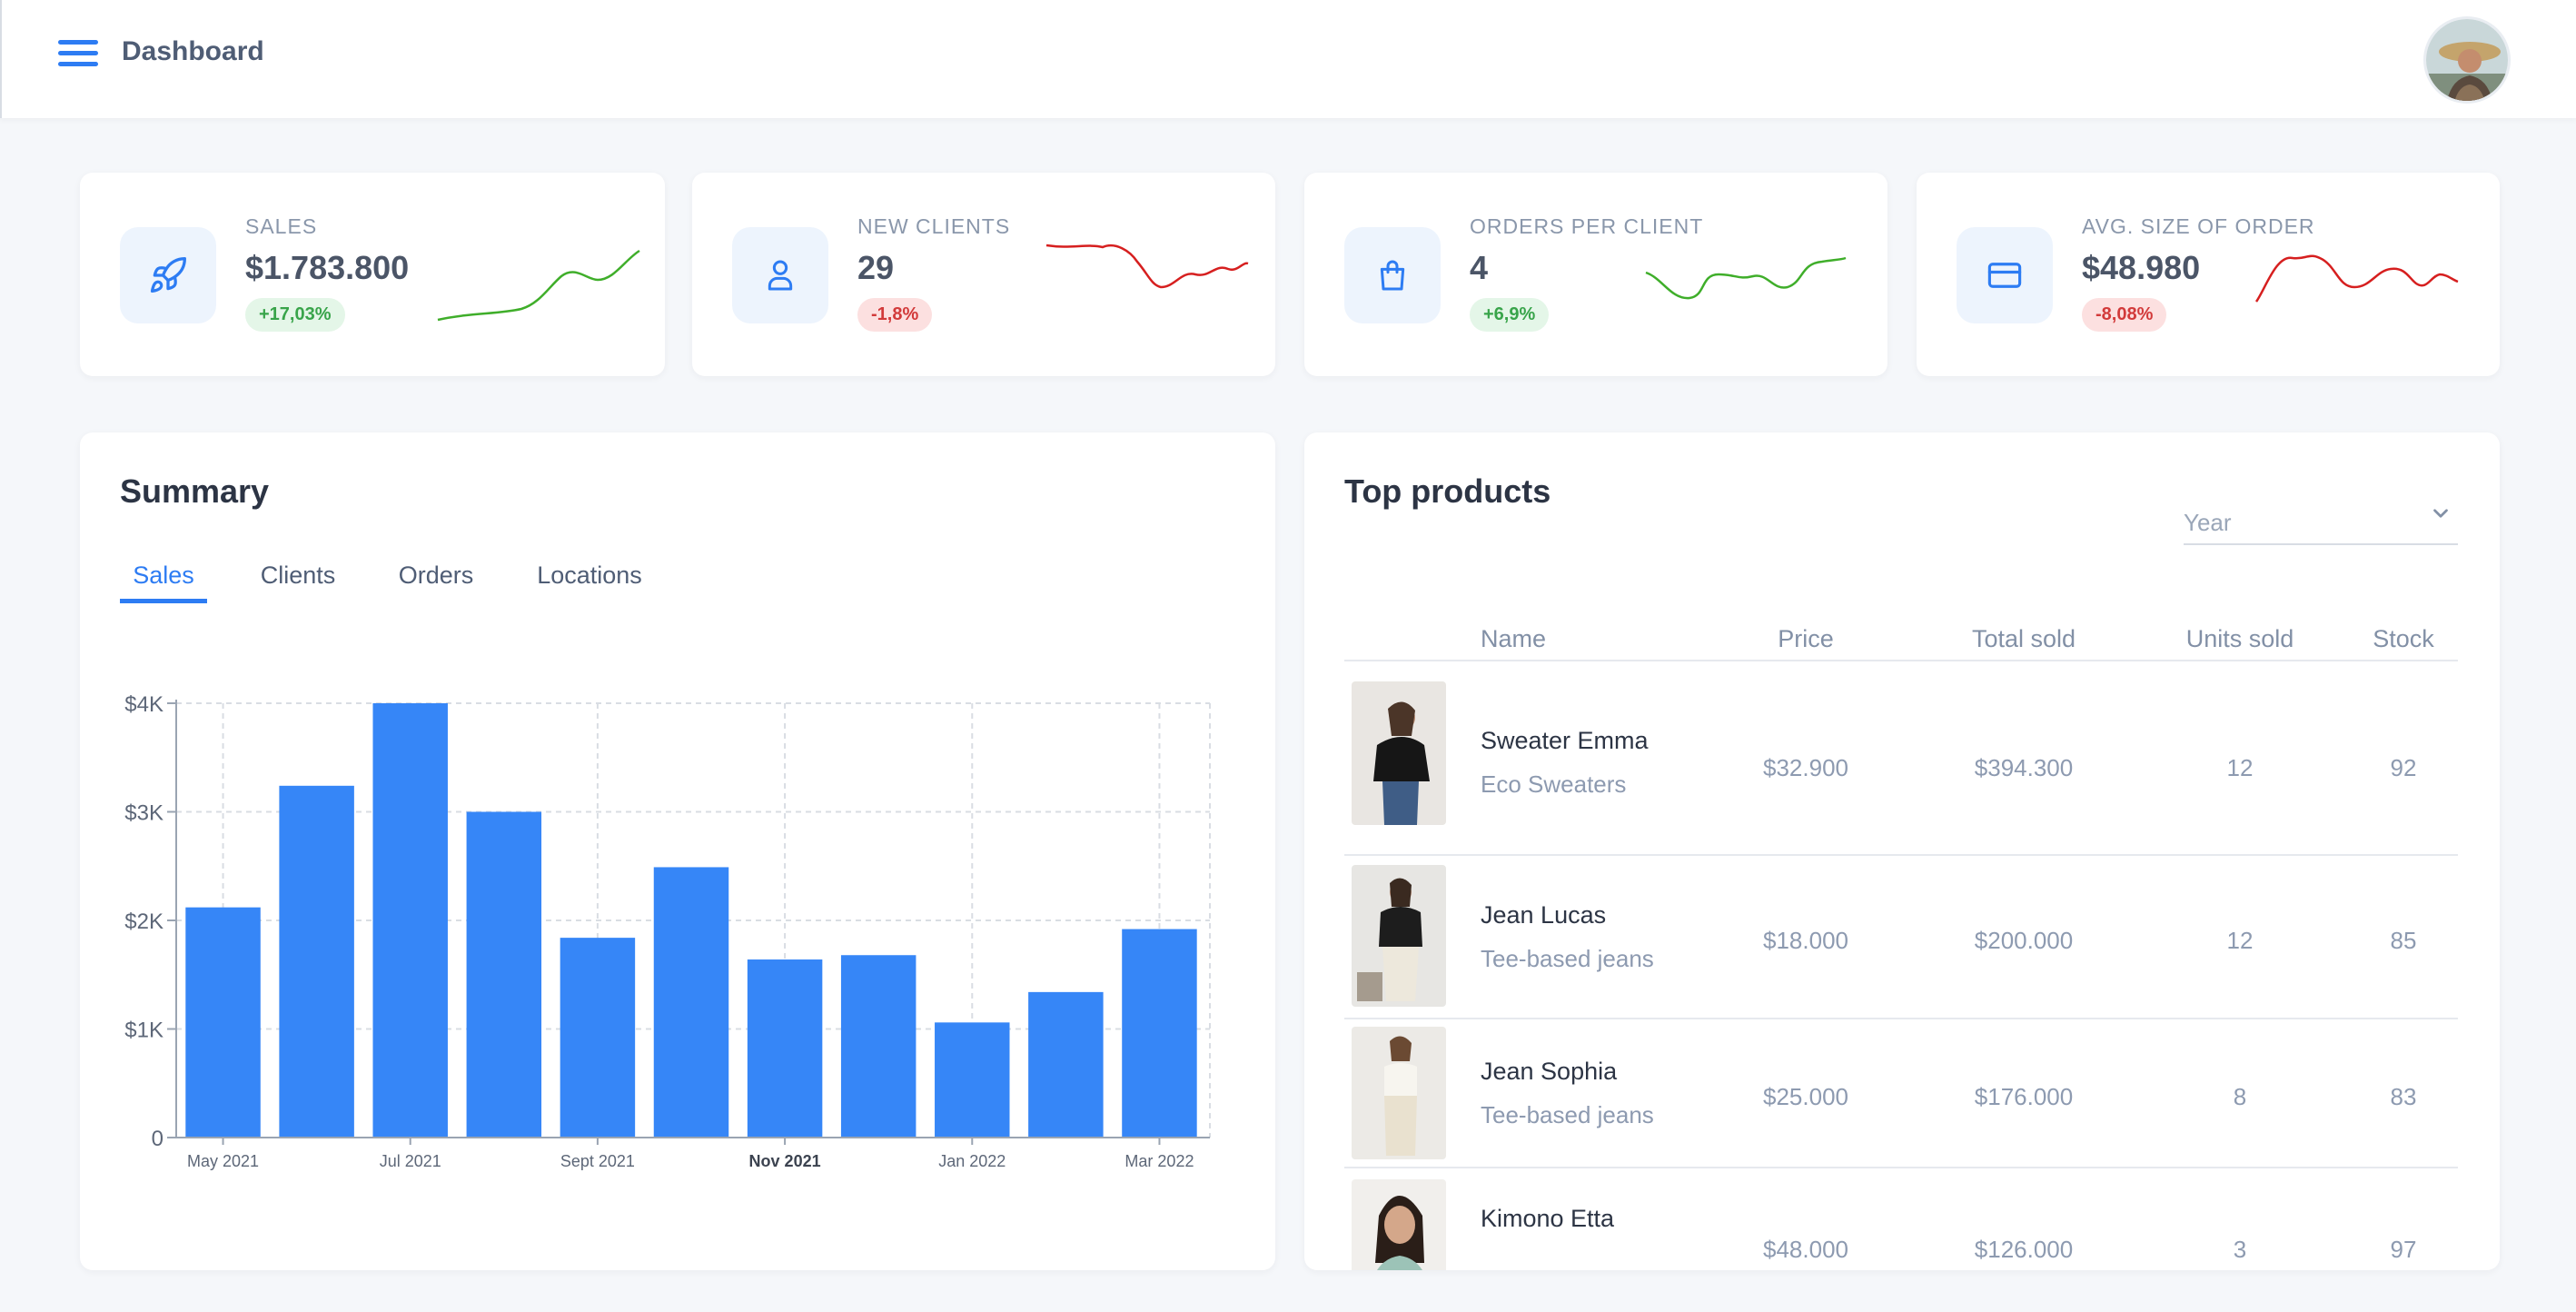 Image resolution: width=2576 pixels, height=1312 pixels. What do you see at coordinates (2467, 60) in the screenshot?
I see `user-avatar` at bounding box center [2467, 60].